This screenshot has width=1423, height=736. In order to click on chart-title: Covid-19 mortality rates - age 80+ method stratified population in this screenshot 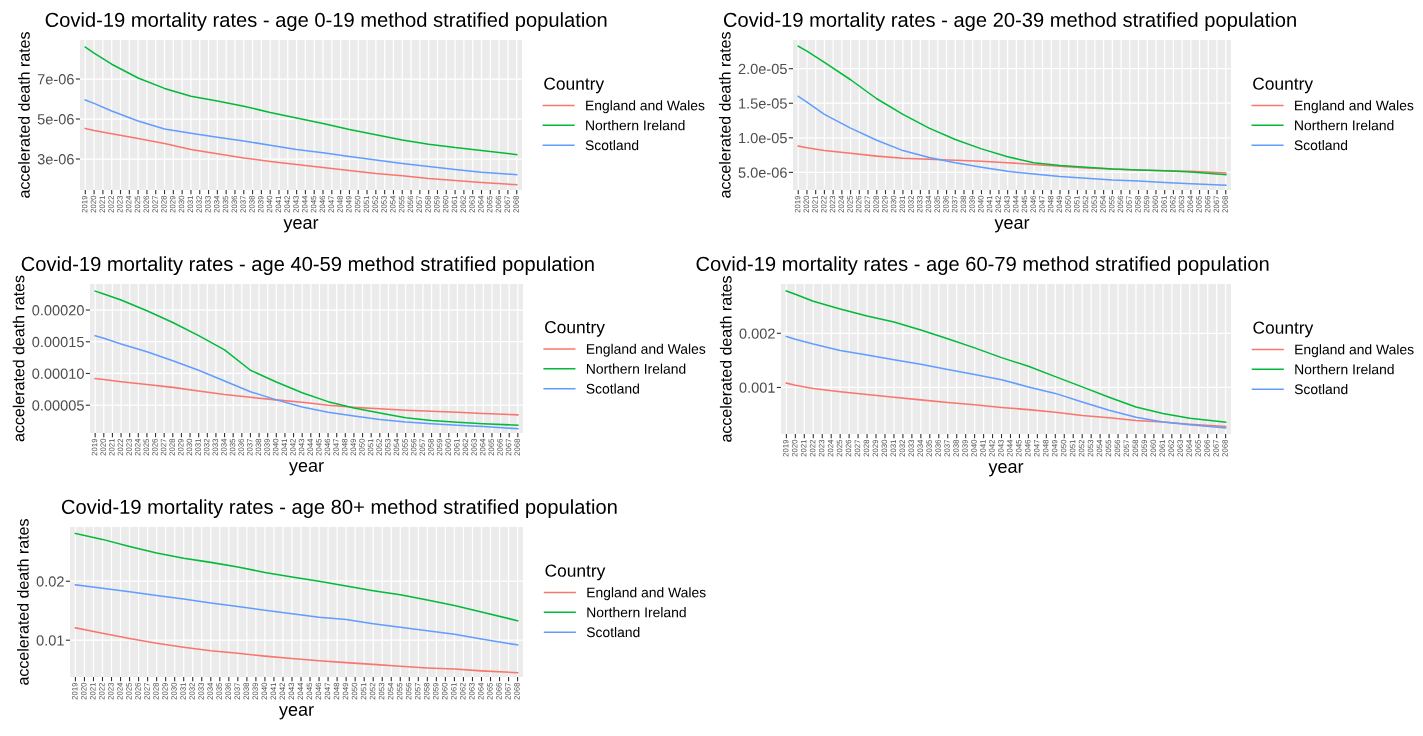, I will do `click(339, 508)`.